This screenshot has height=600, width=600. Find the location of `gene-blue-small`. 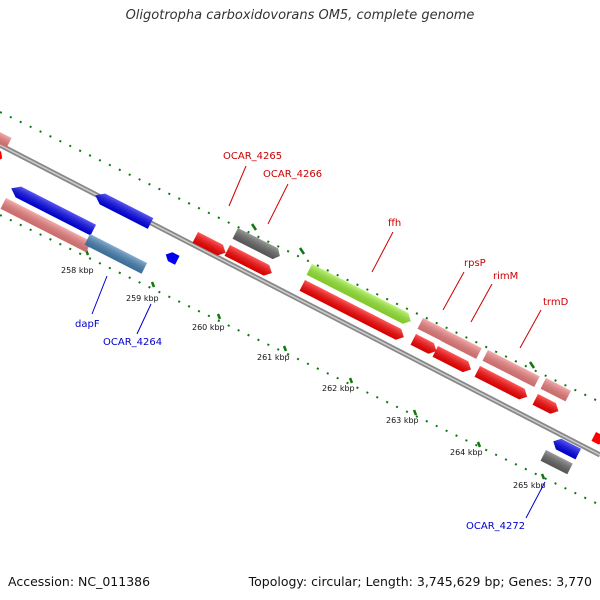

gene-blue-small is located at coordinates (171, 257).